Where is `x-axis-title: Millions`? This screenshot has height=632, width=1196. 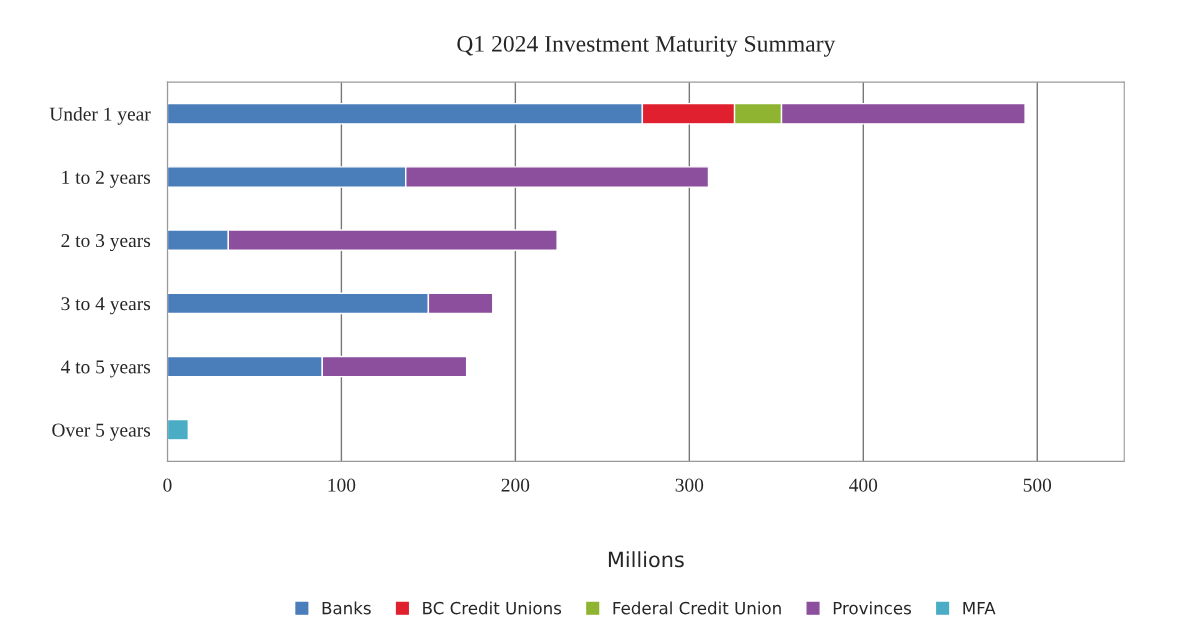
x-axis-title: Millions is located at coordinates (646, 559).